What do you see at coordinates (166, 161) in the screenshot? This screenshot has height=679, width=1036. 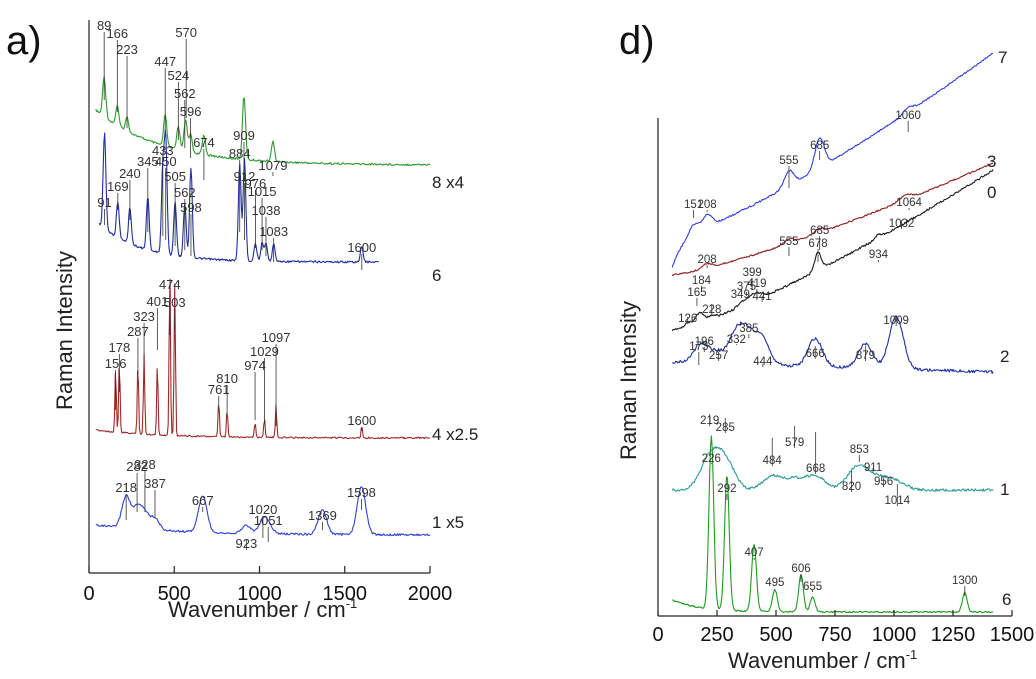 I see `peak-label: 450` at bounding box center [166, 161].